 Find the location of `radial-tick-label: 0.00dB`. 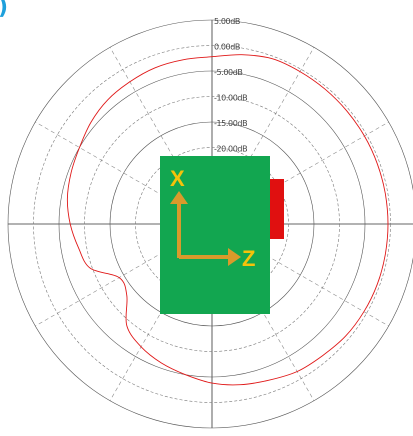

radial-tick-label: 0.00dB is located at coordinates (227, 47).